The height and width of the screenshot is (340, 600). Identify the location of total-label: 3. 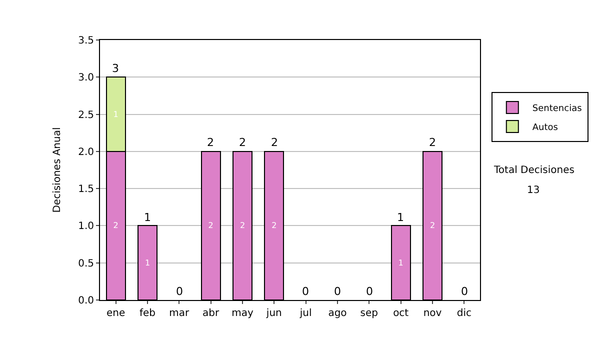
(115, 68).